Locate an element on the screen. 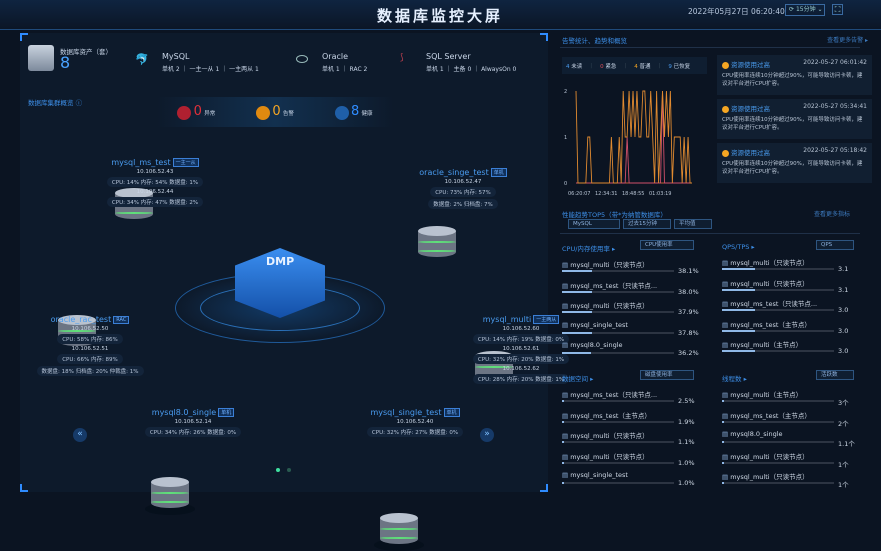 The image size is (881, 551). row-name: mysql_ms_test（主节点） is located at coordinates (632, 415).